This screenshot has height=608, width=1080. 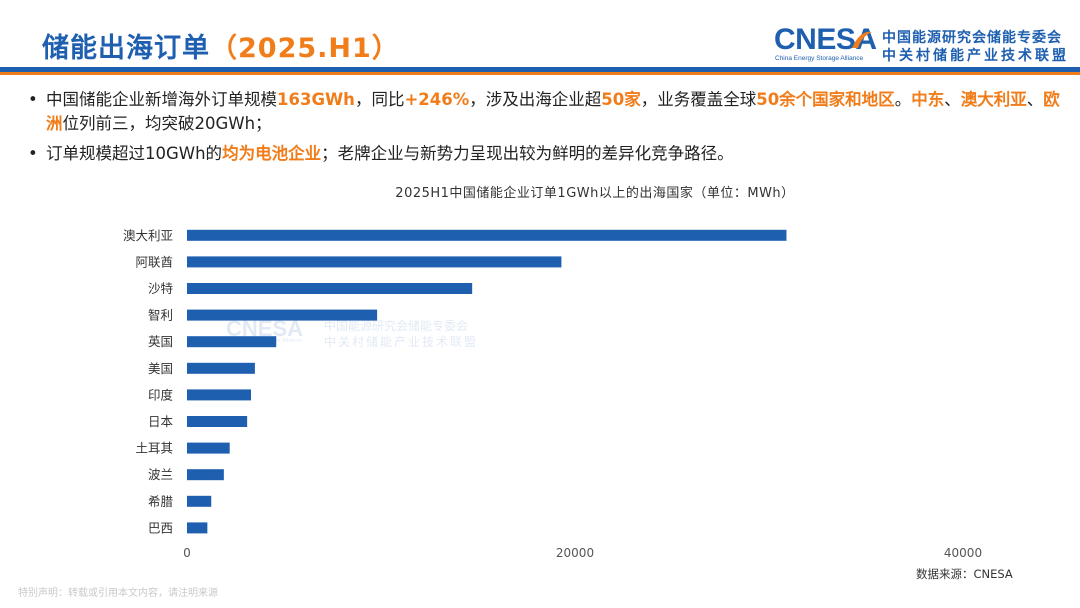 What do you see at coordinates (154, 448) in the screenshot?
I see `category-label: 土耳其` at bounding box center [154, 448].